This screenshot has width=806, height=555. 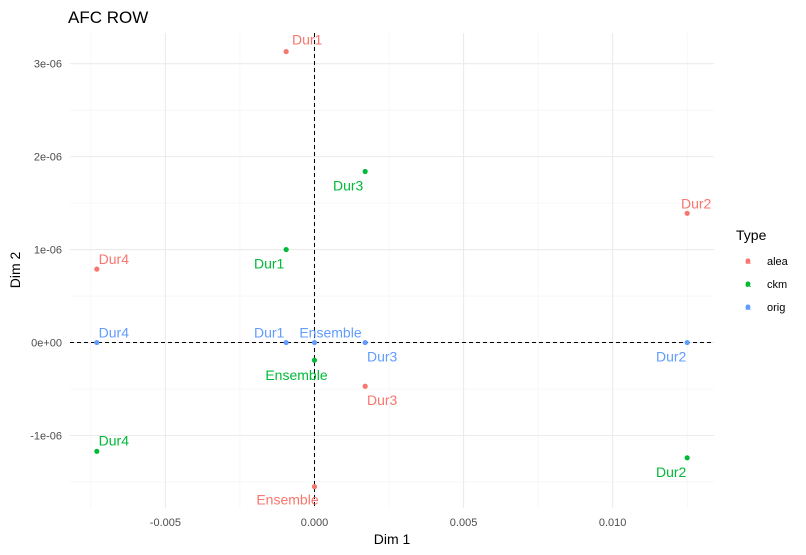 I want to click on legend-label-alea: alea, so click(x=778, y=262).